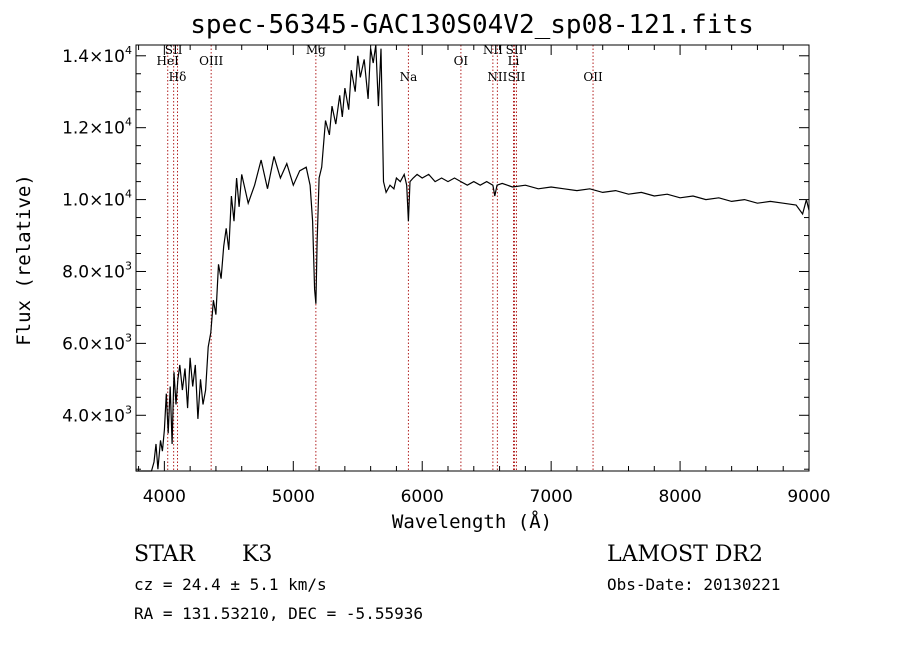  What do you see at coordinates (230, 584) in the screenshot?
I see `redshift-readout: cz = 24.4 ± 5.1 km/s` at bounding box center [230, 584].